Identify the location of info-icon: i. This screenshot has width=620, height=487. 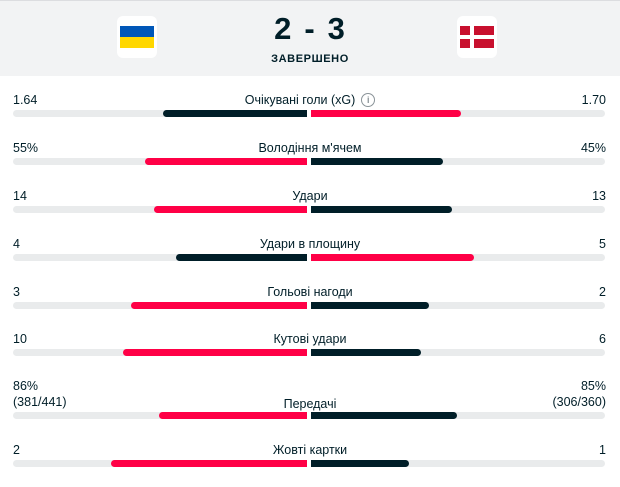
(368, 100).